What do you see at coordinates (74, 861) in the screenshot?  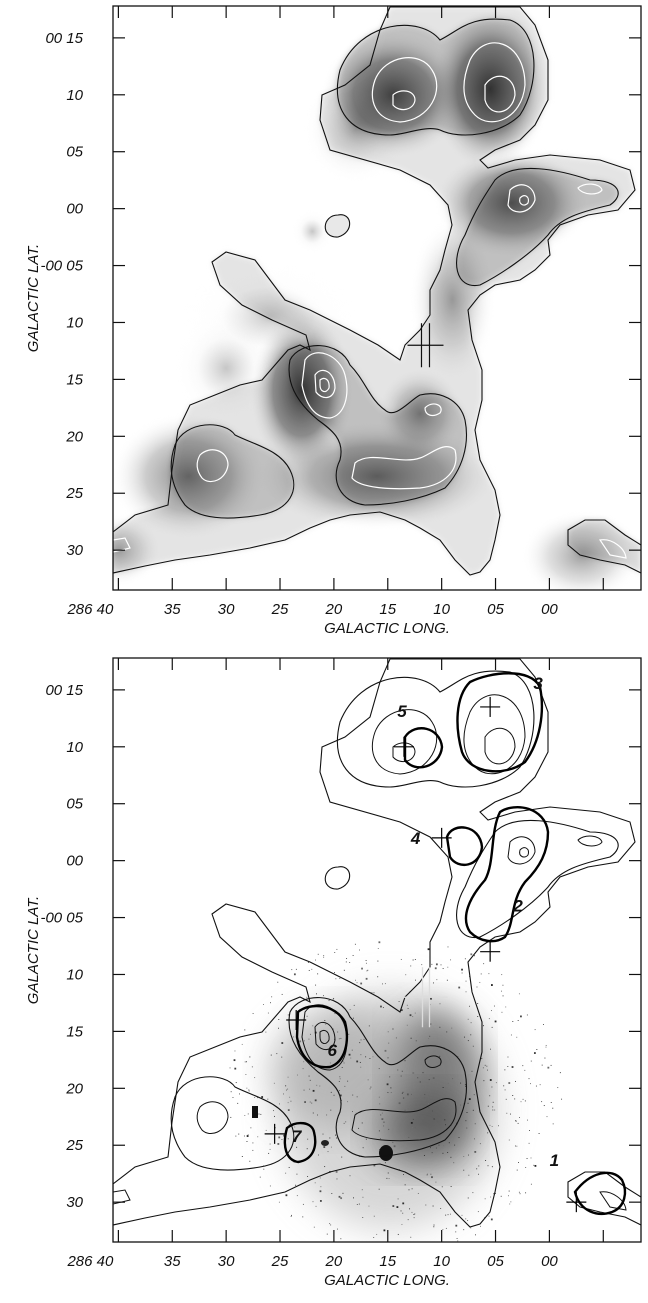 I see `y-tick-label: 00` at bounding box center [74, 861].